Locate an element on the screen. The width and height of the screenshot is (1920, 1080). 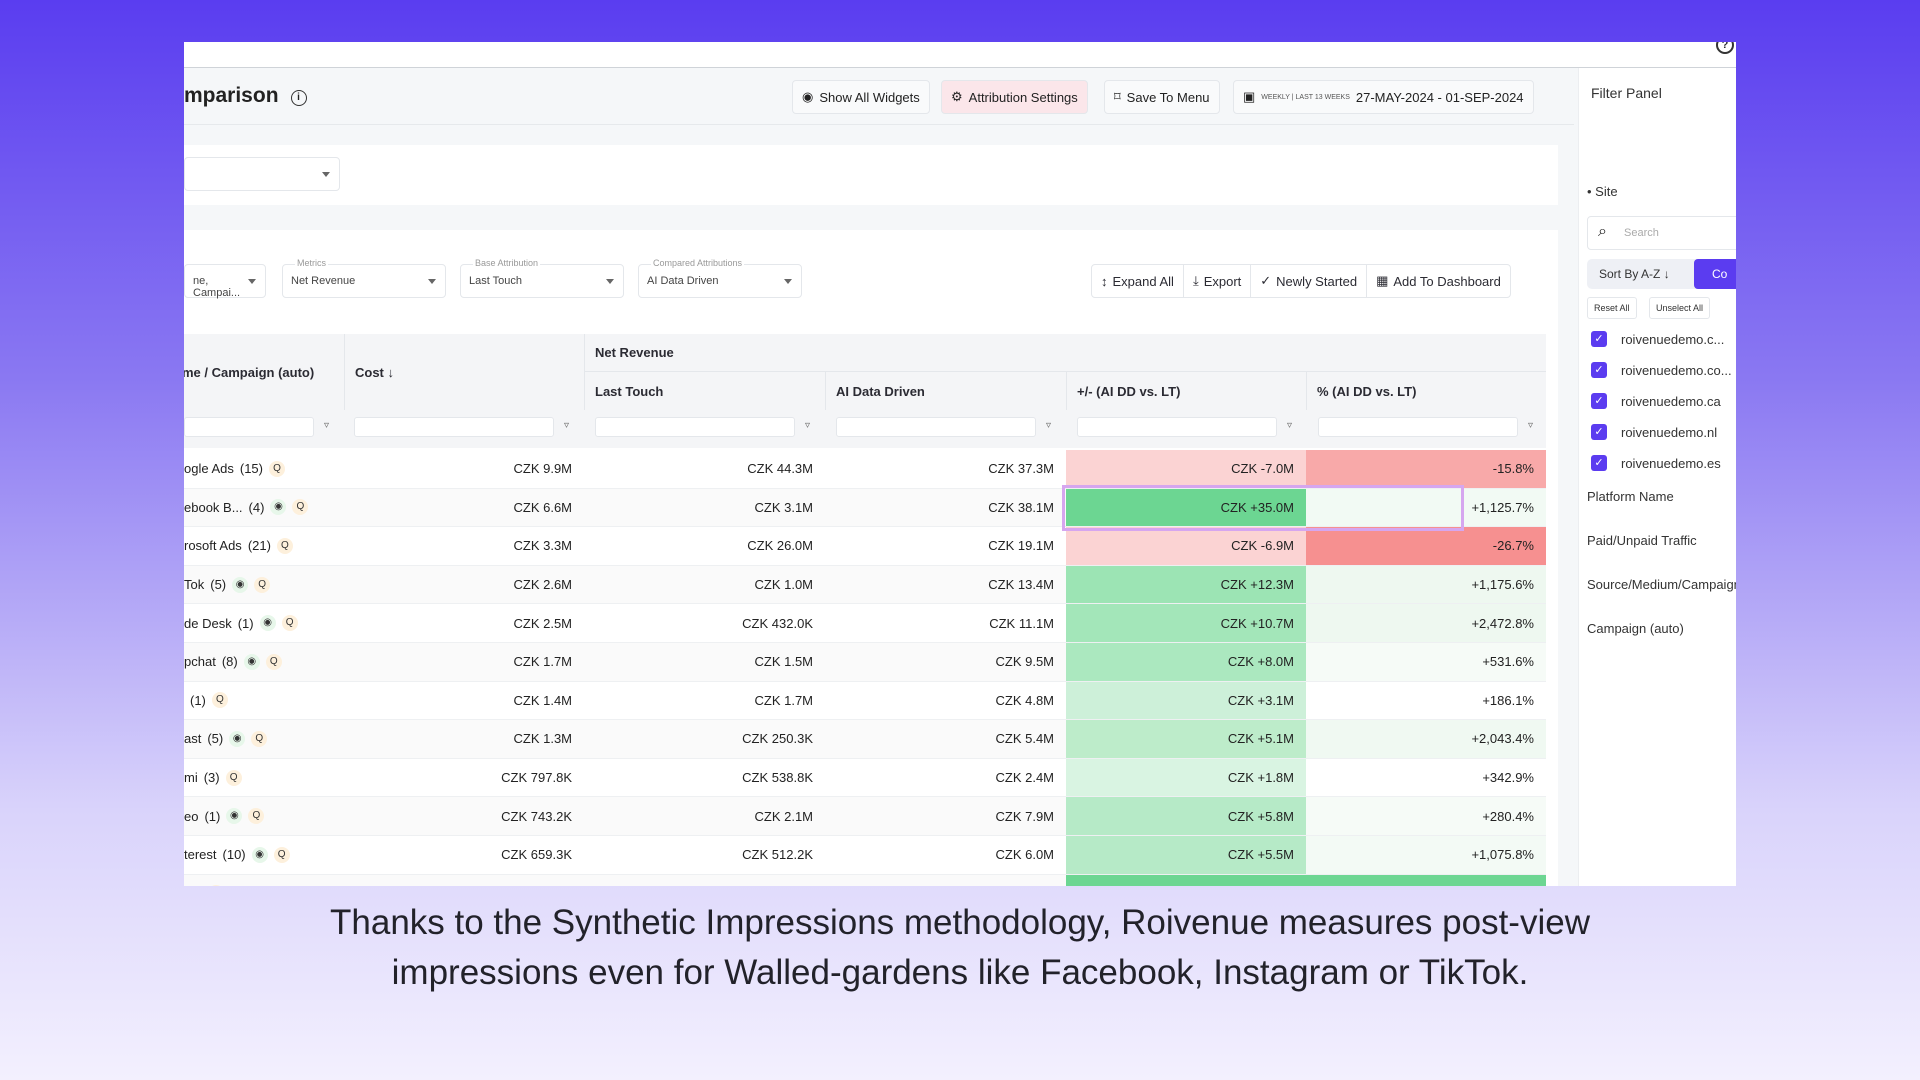
row-name: eo (1) ◉ Q is located at coordinates (264, 816).